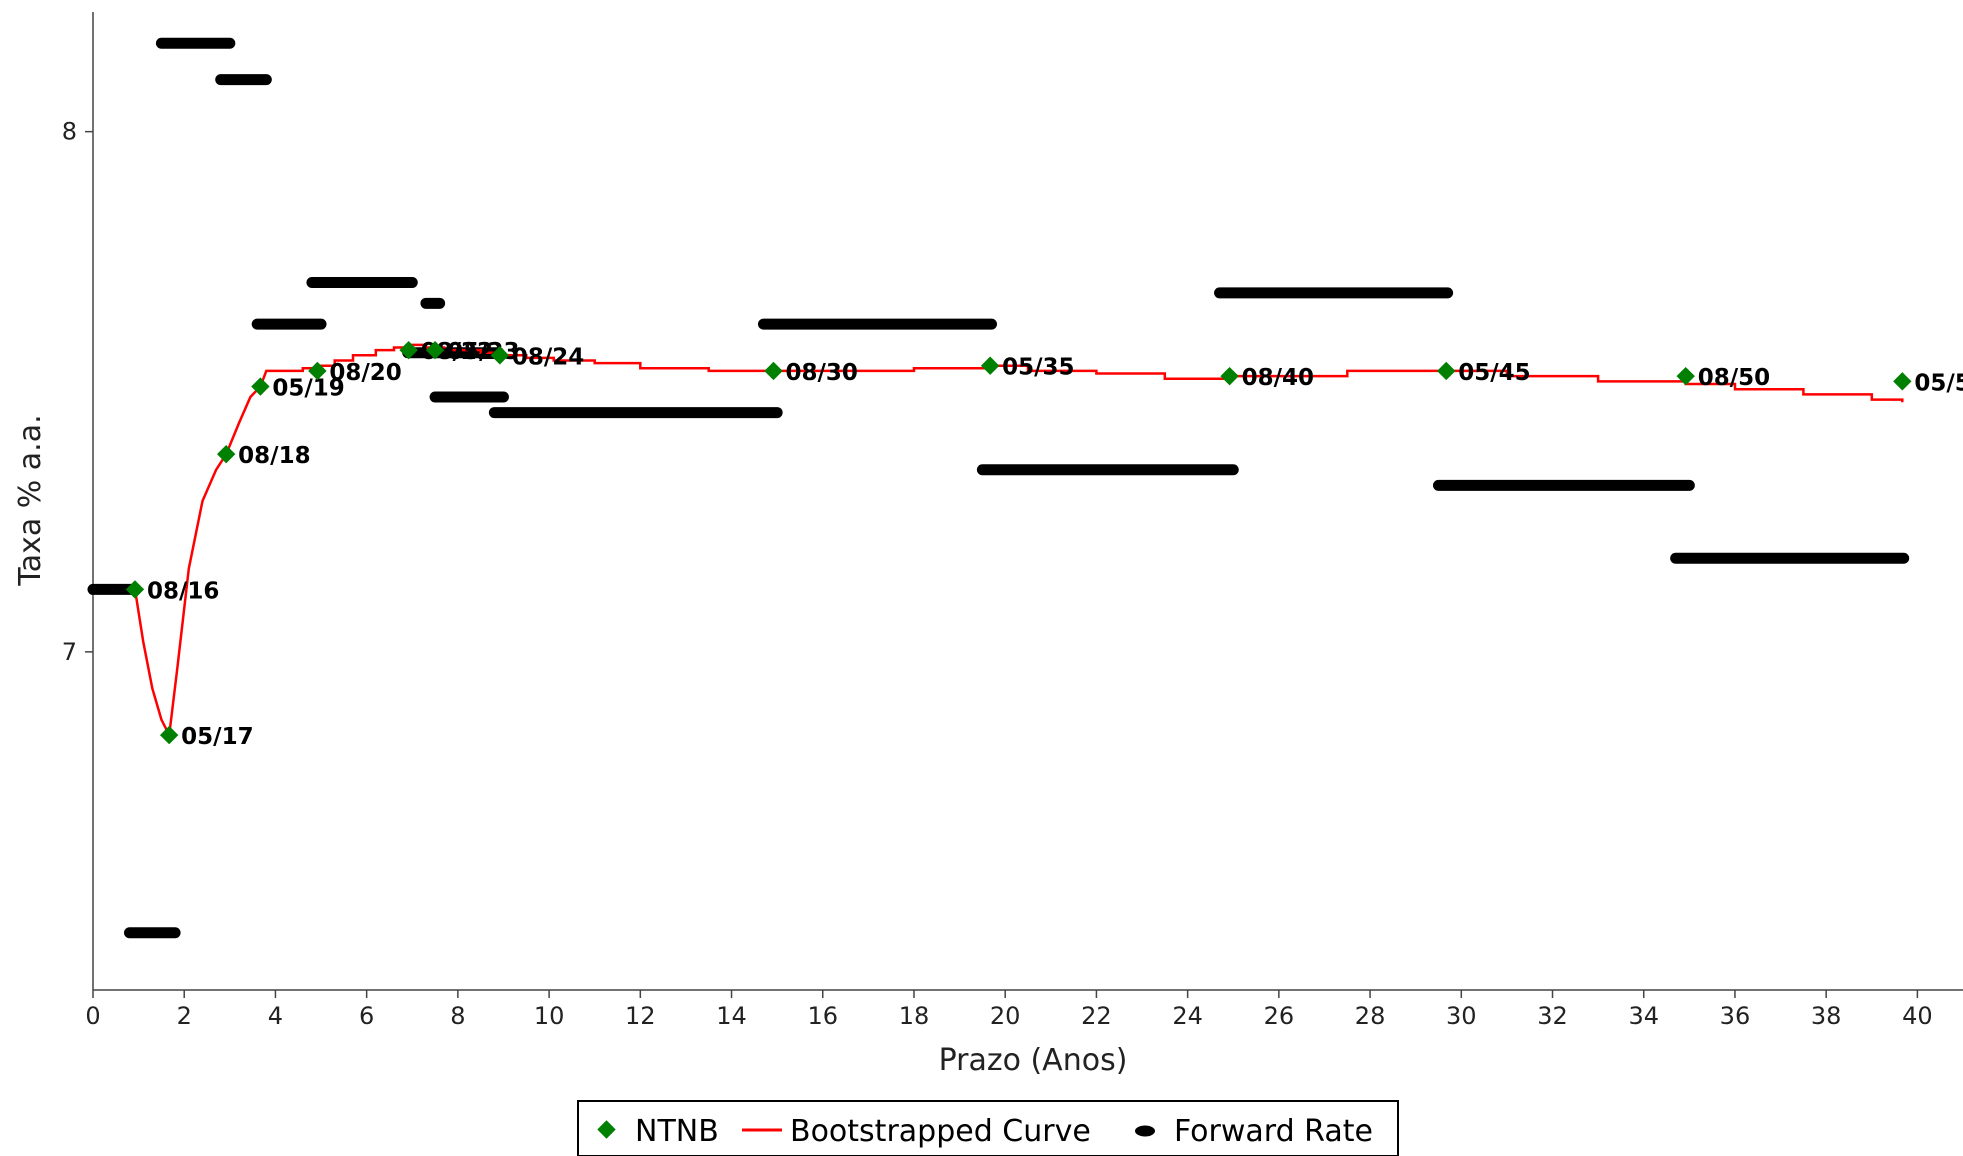 Image resolution: width=1963 pixels, height=1156 pixels. What do you see at coordinates (1917, 1016) in the screenshot?
I see `x-tick-label: 40` at bounding box center [1917, 1016].